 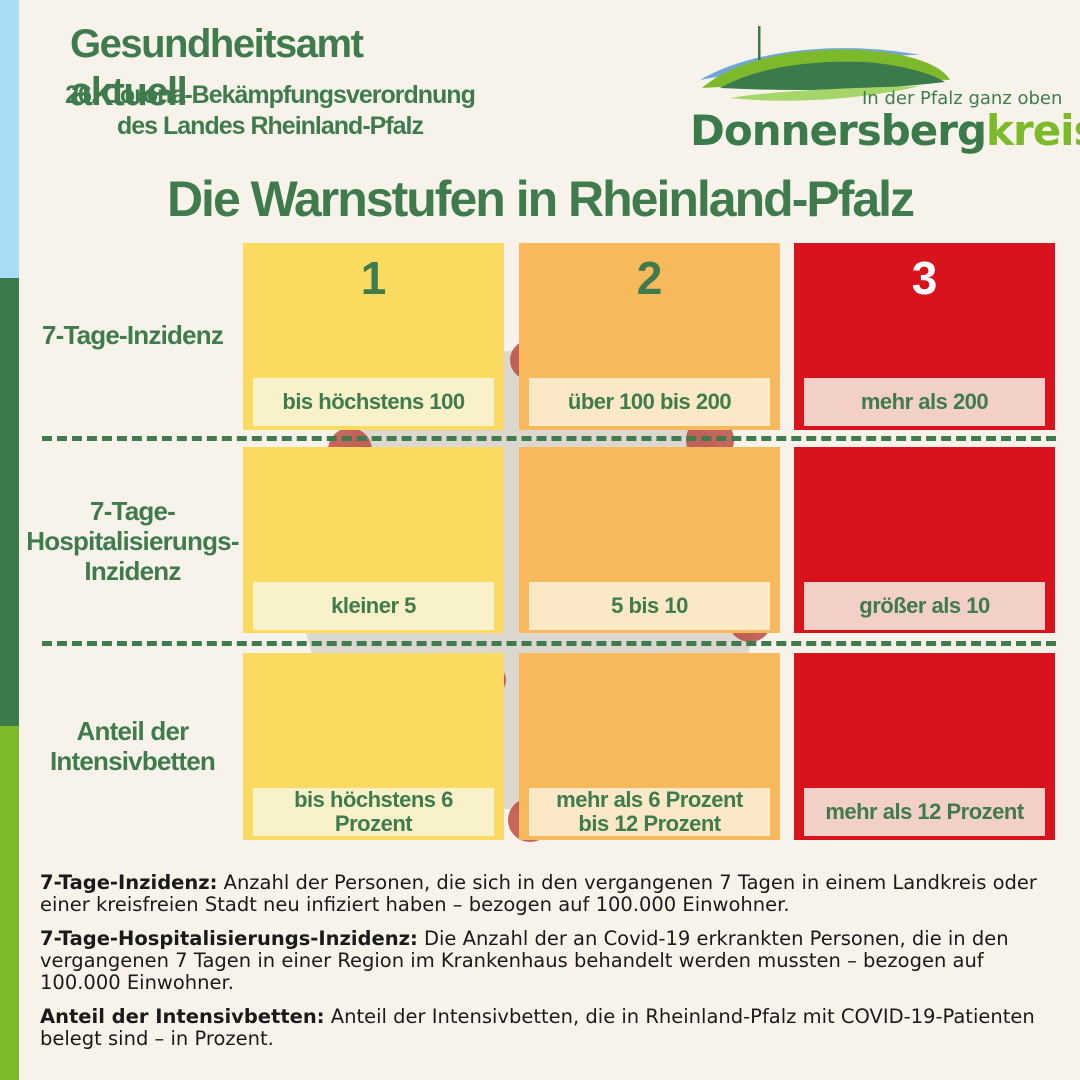 I want to click on row-header-intensivbetten: Anteil der Intensivbetten, so click(x=132, y=746).